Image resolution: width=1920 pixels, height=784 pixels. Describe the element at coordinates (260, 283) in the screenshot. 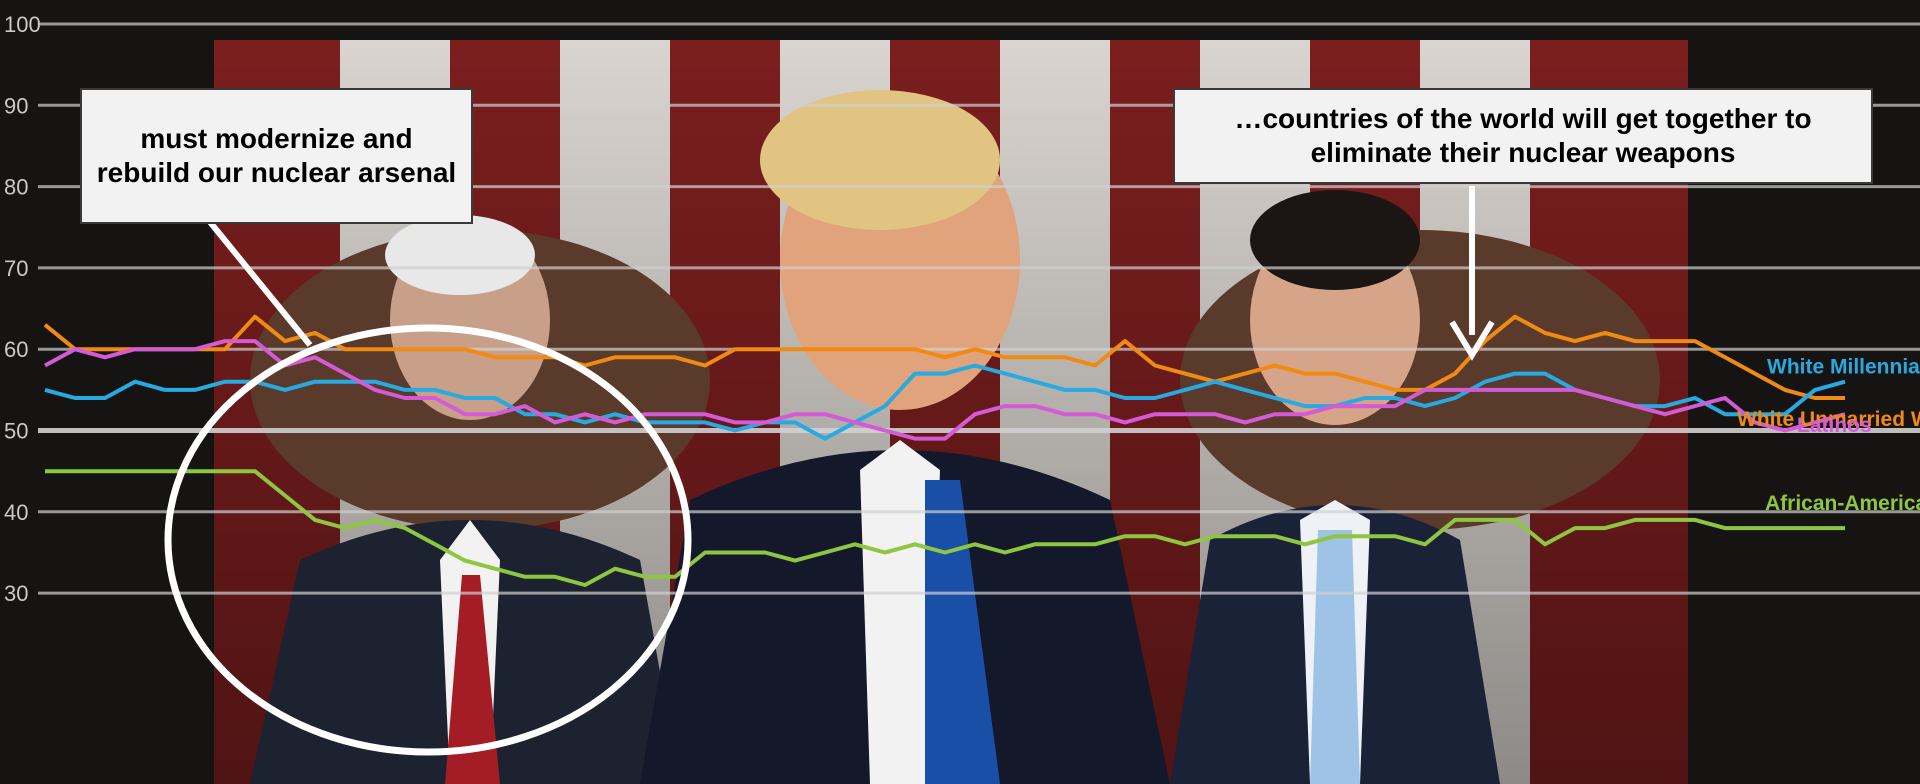

I see `left-callout-pointer` at that location.